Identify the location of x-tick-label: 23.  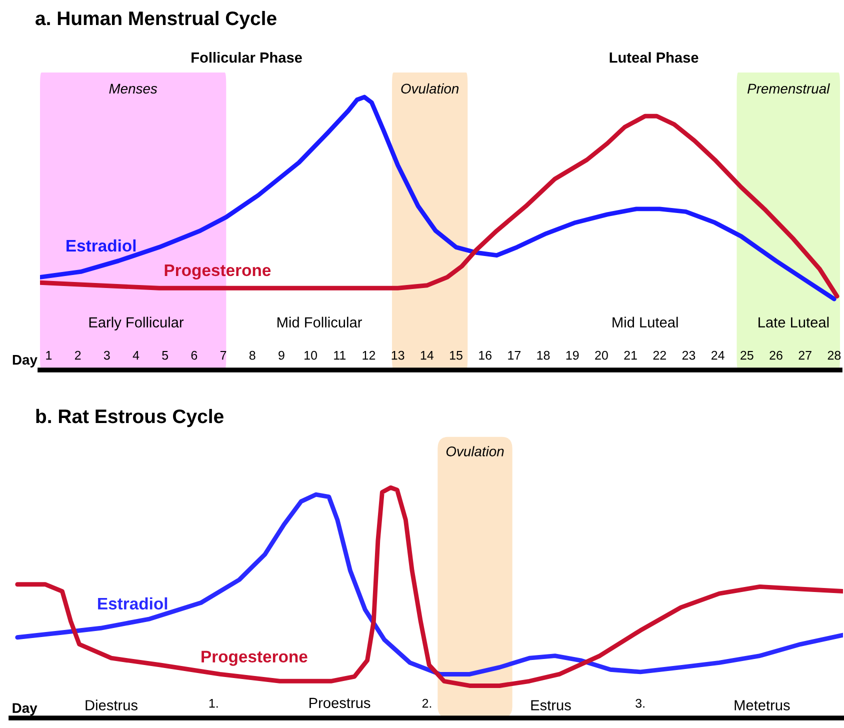
(689, 355).